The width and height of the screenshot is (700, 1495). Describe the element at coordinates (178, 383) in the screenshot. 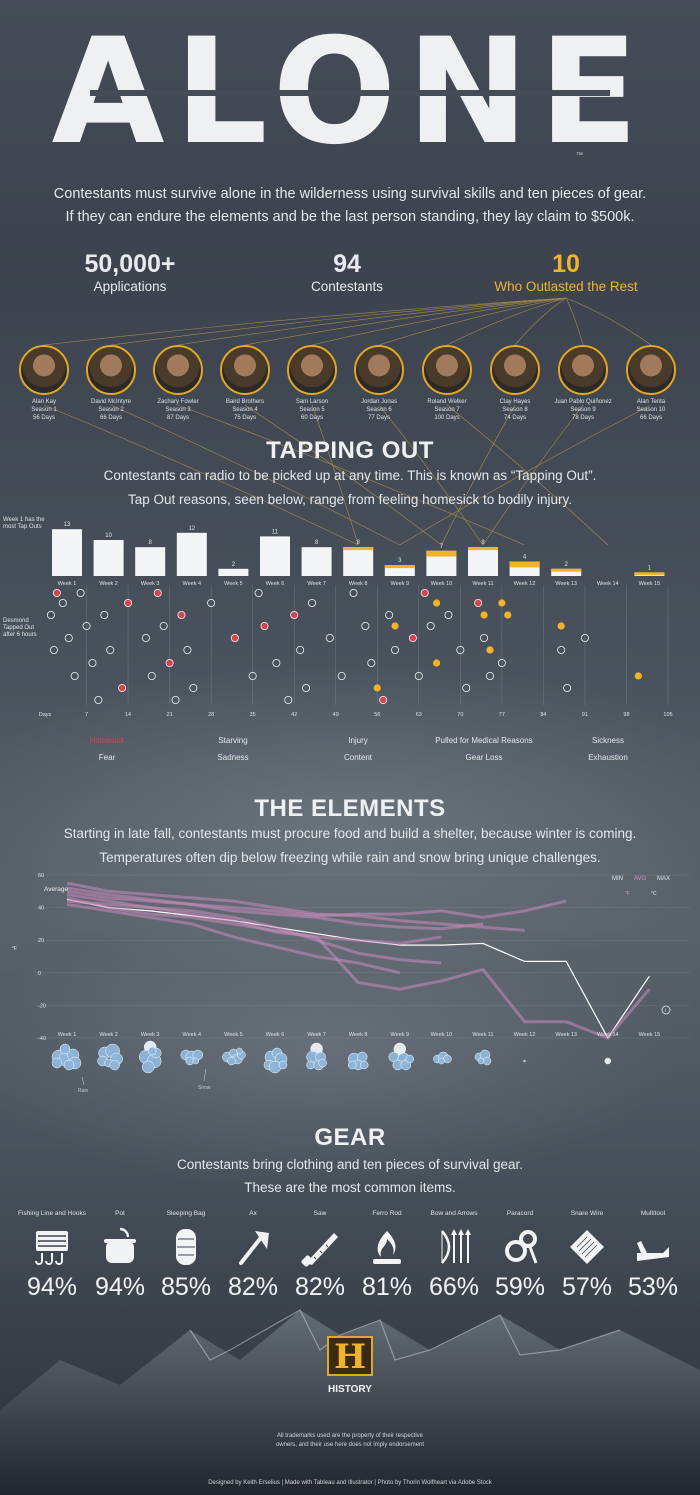

I see `winner-card: Zachary Fowler Season 3 87 Days` at that location.